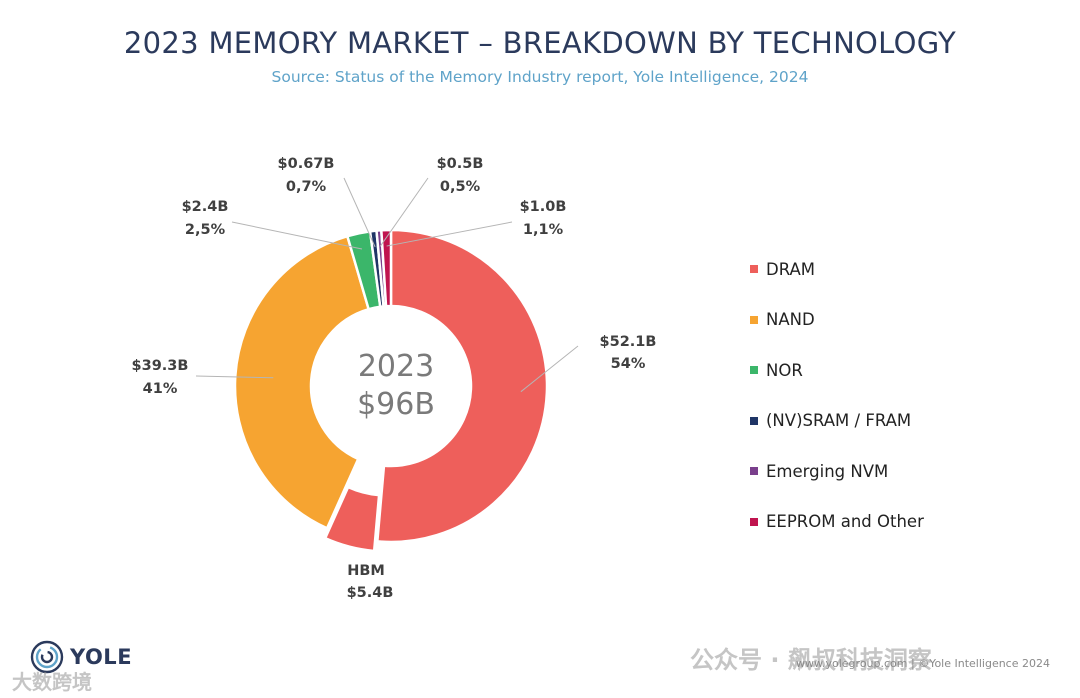 This screenshot has height=698, width=1080. I want to click on legend-item-eeprom: EEPROM and Other, so click(837, 522).